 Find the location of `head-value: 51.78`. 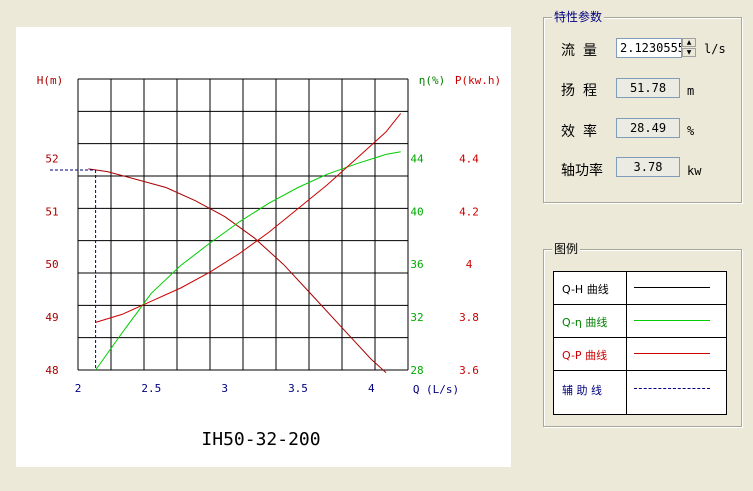

head-value: 51.78 is located at coordinates (648, 88).